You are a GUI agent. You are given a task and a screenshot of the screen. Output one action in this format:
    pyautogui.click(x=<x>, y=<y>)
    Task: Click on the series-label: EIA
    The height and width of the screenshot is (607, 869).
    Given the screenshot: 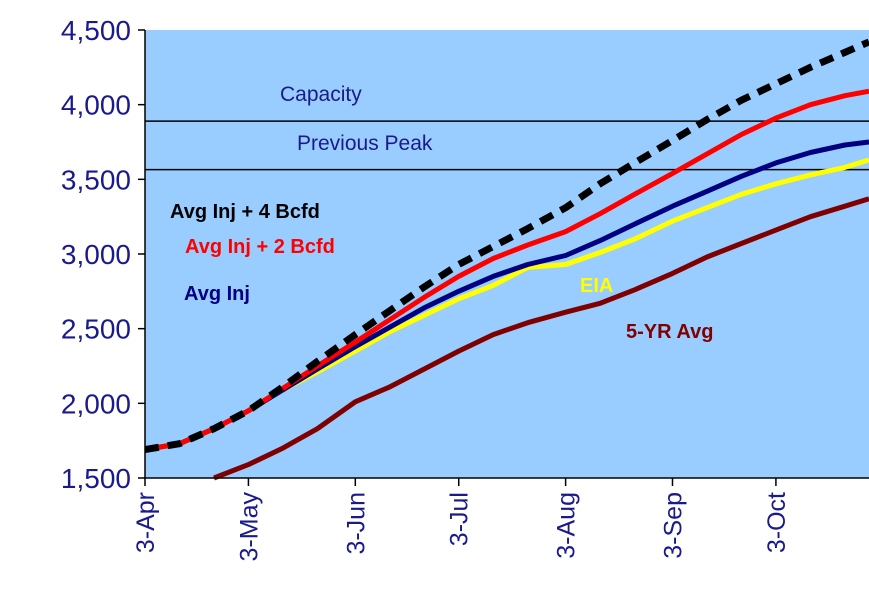 What is the action you would take?
    pyautogui.click(x=596, y=286)
    